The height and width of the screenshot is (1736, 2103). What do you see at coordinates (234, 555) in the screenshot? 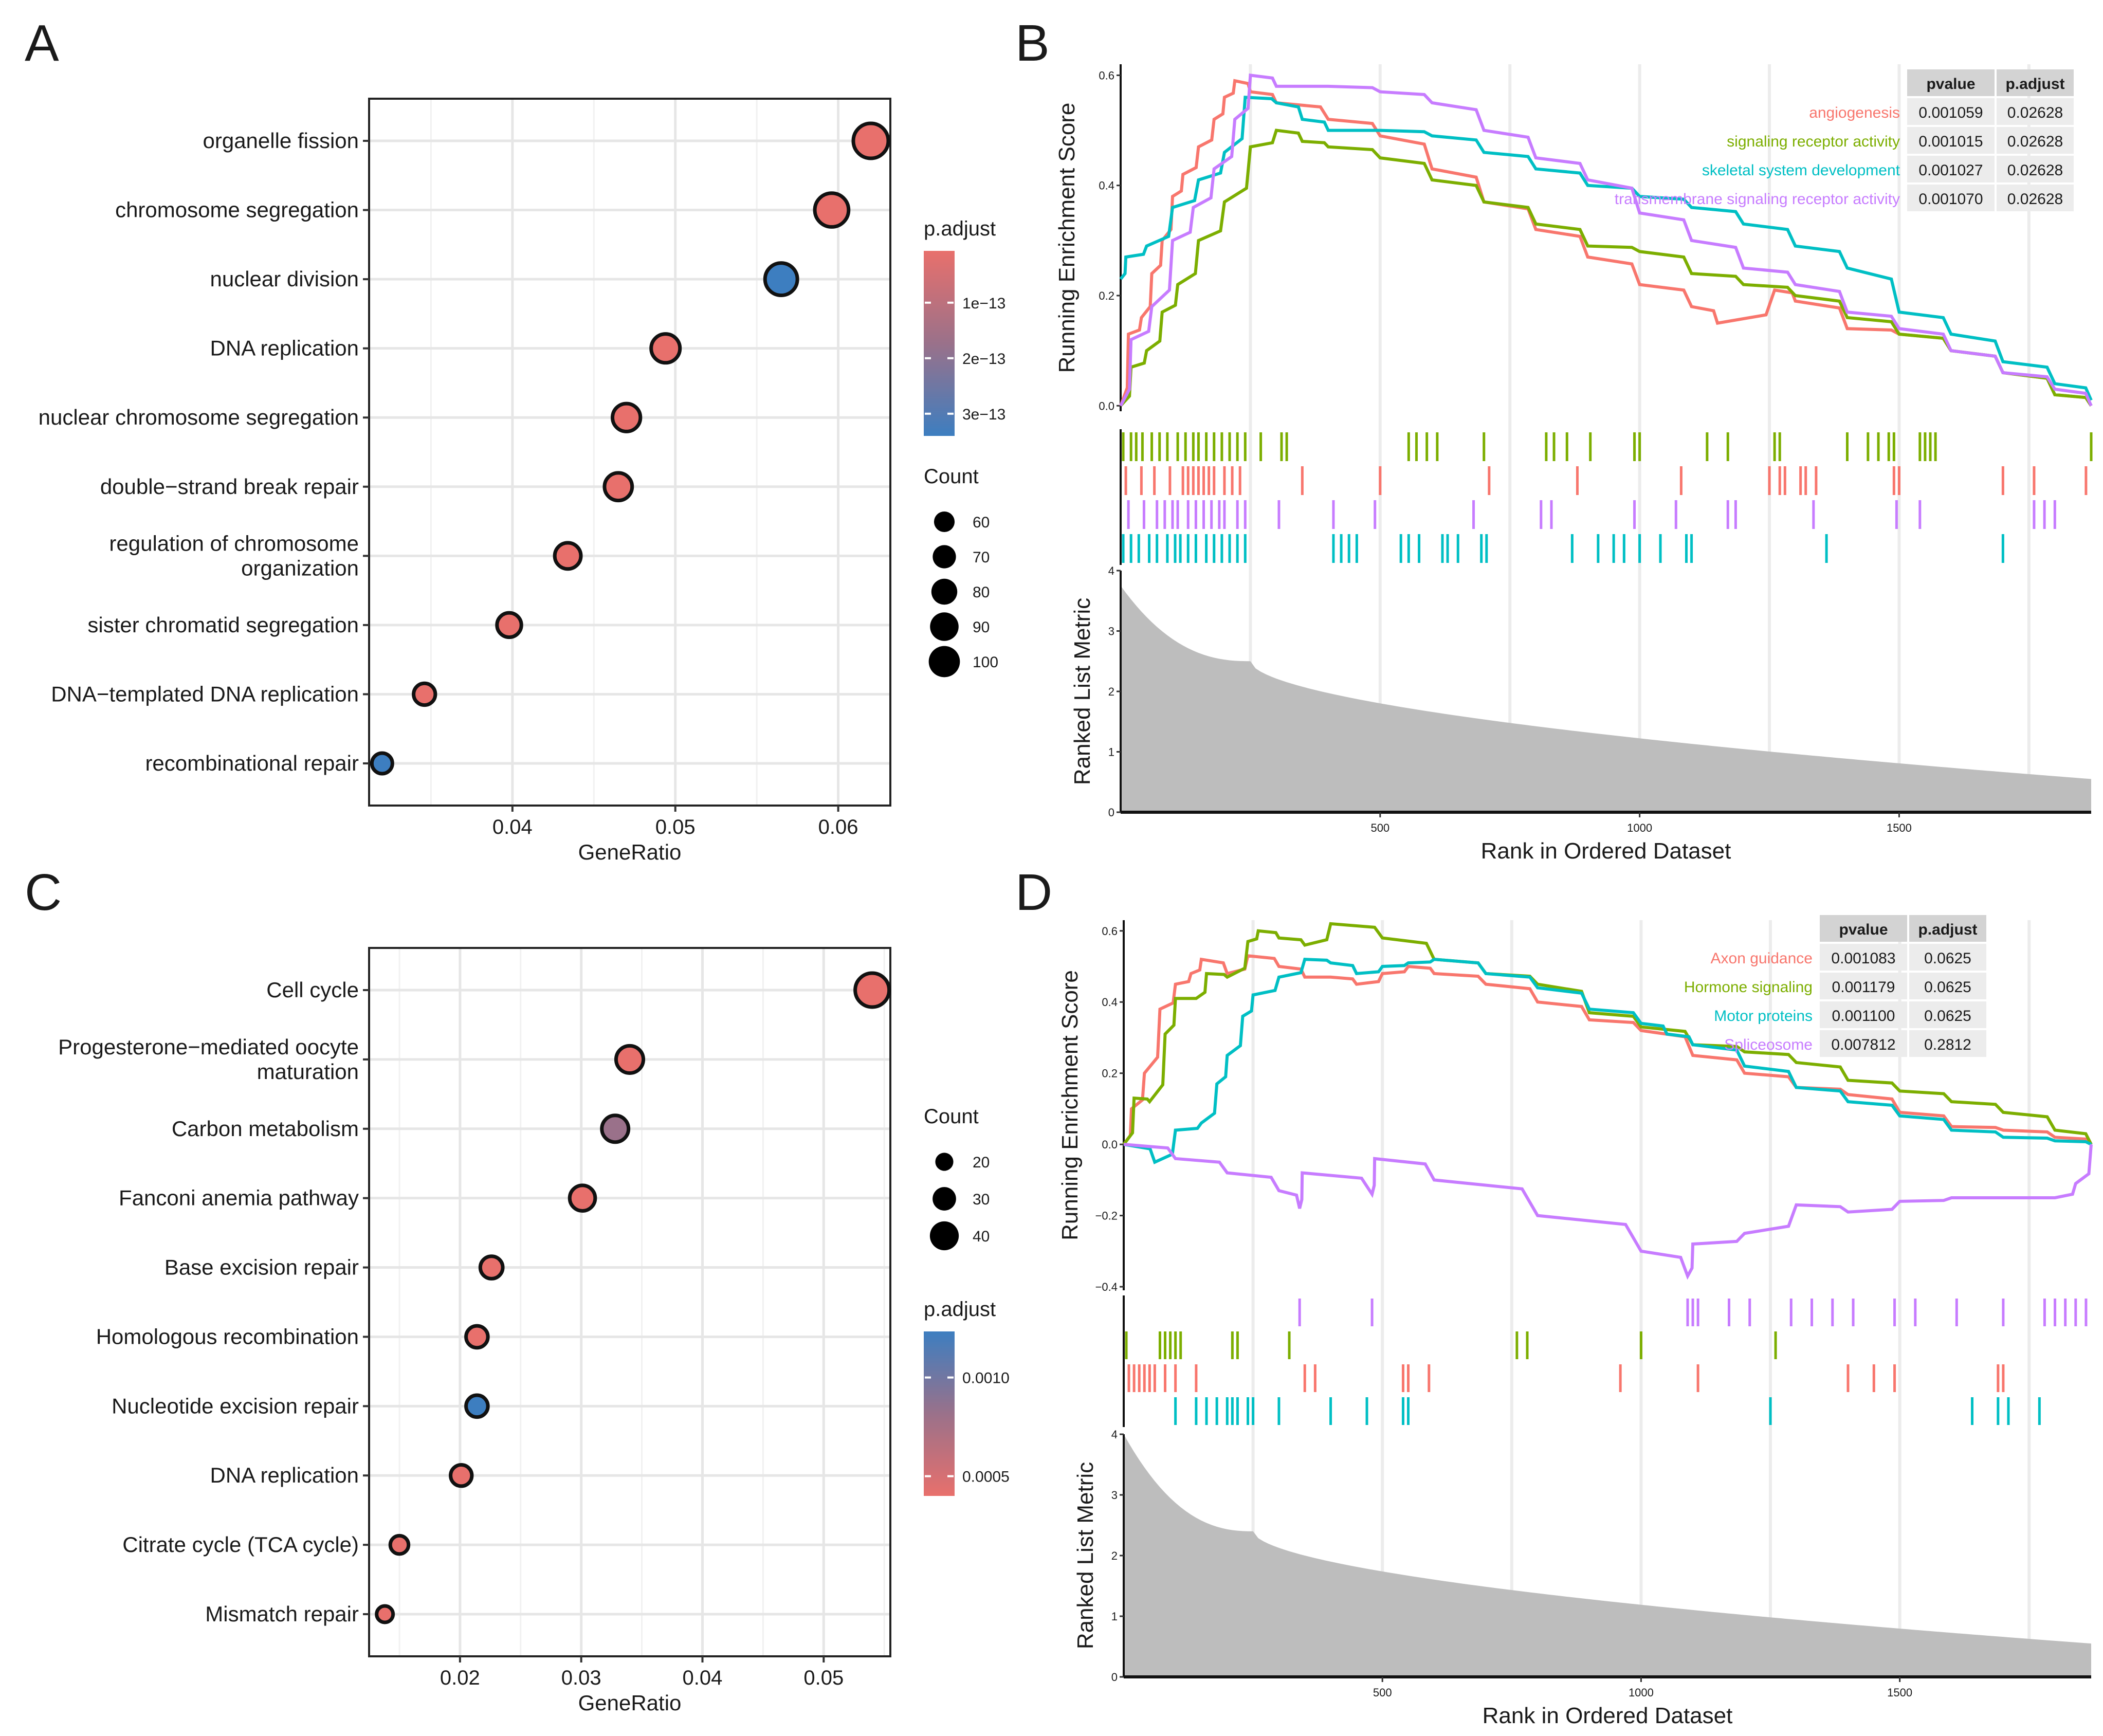
I see `category-label: regulation of chromosome organization` at bounding box center [234, 555].